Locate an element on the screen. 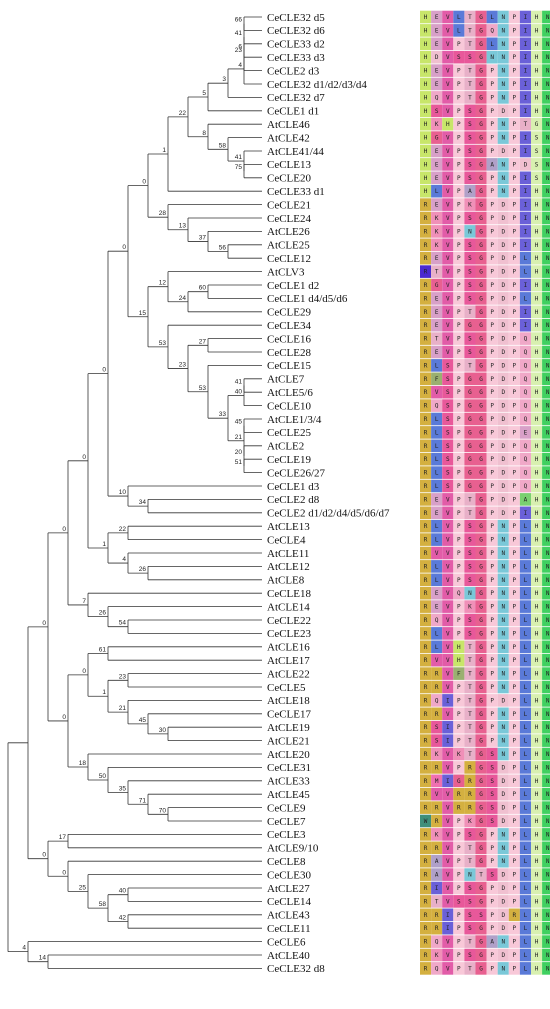 Image resolution: width=550 pixels, height=1009 pixels. tip-label: AtCLE5/6 is located at coordinates (290, 393).